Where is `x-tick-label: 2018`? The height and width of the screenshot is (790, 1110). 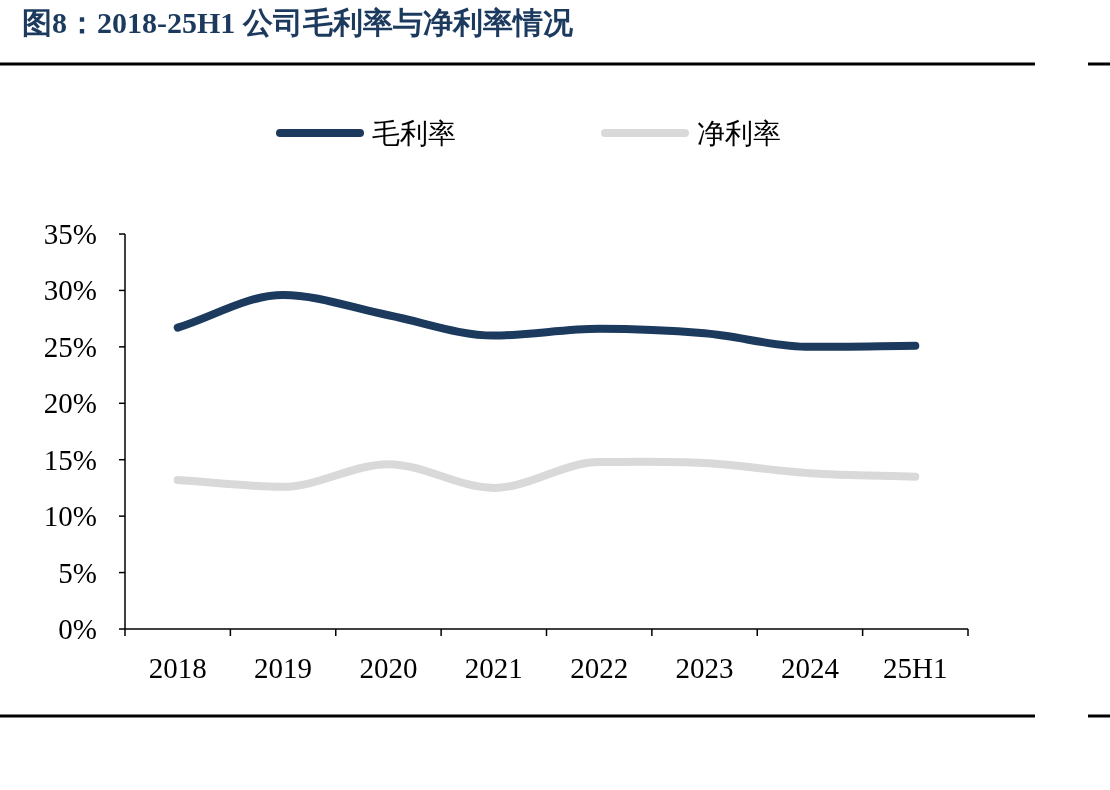
x-tick-label: 2018 is located at coordinates (177, 668).